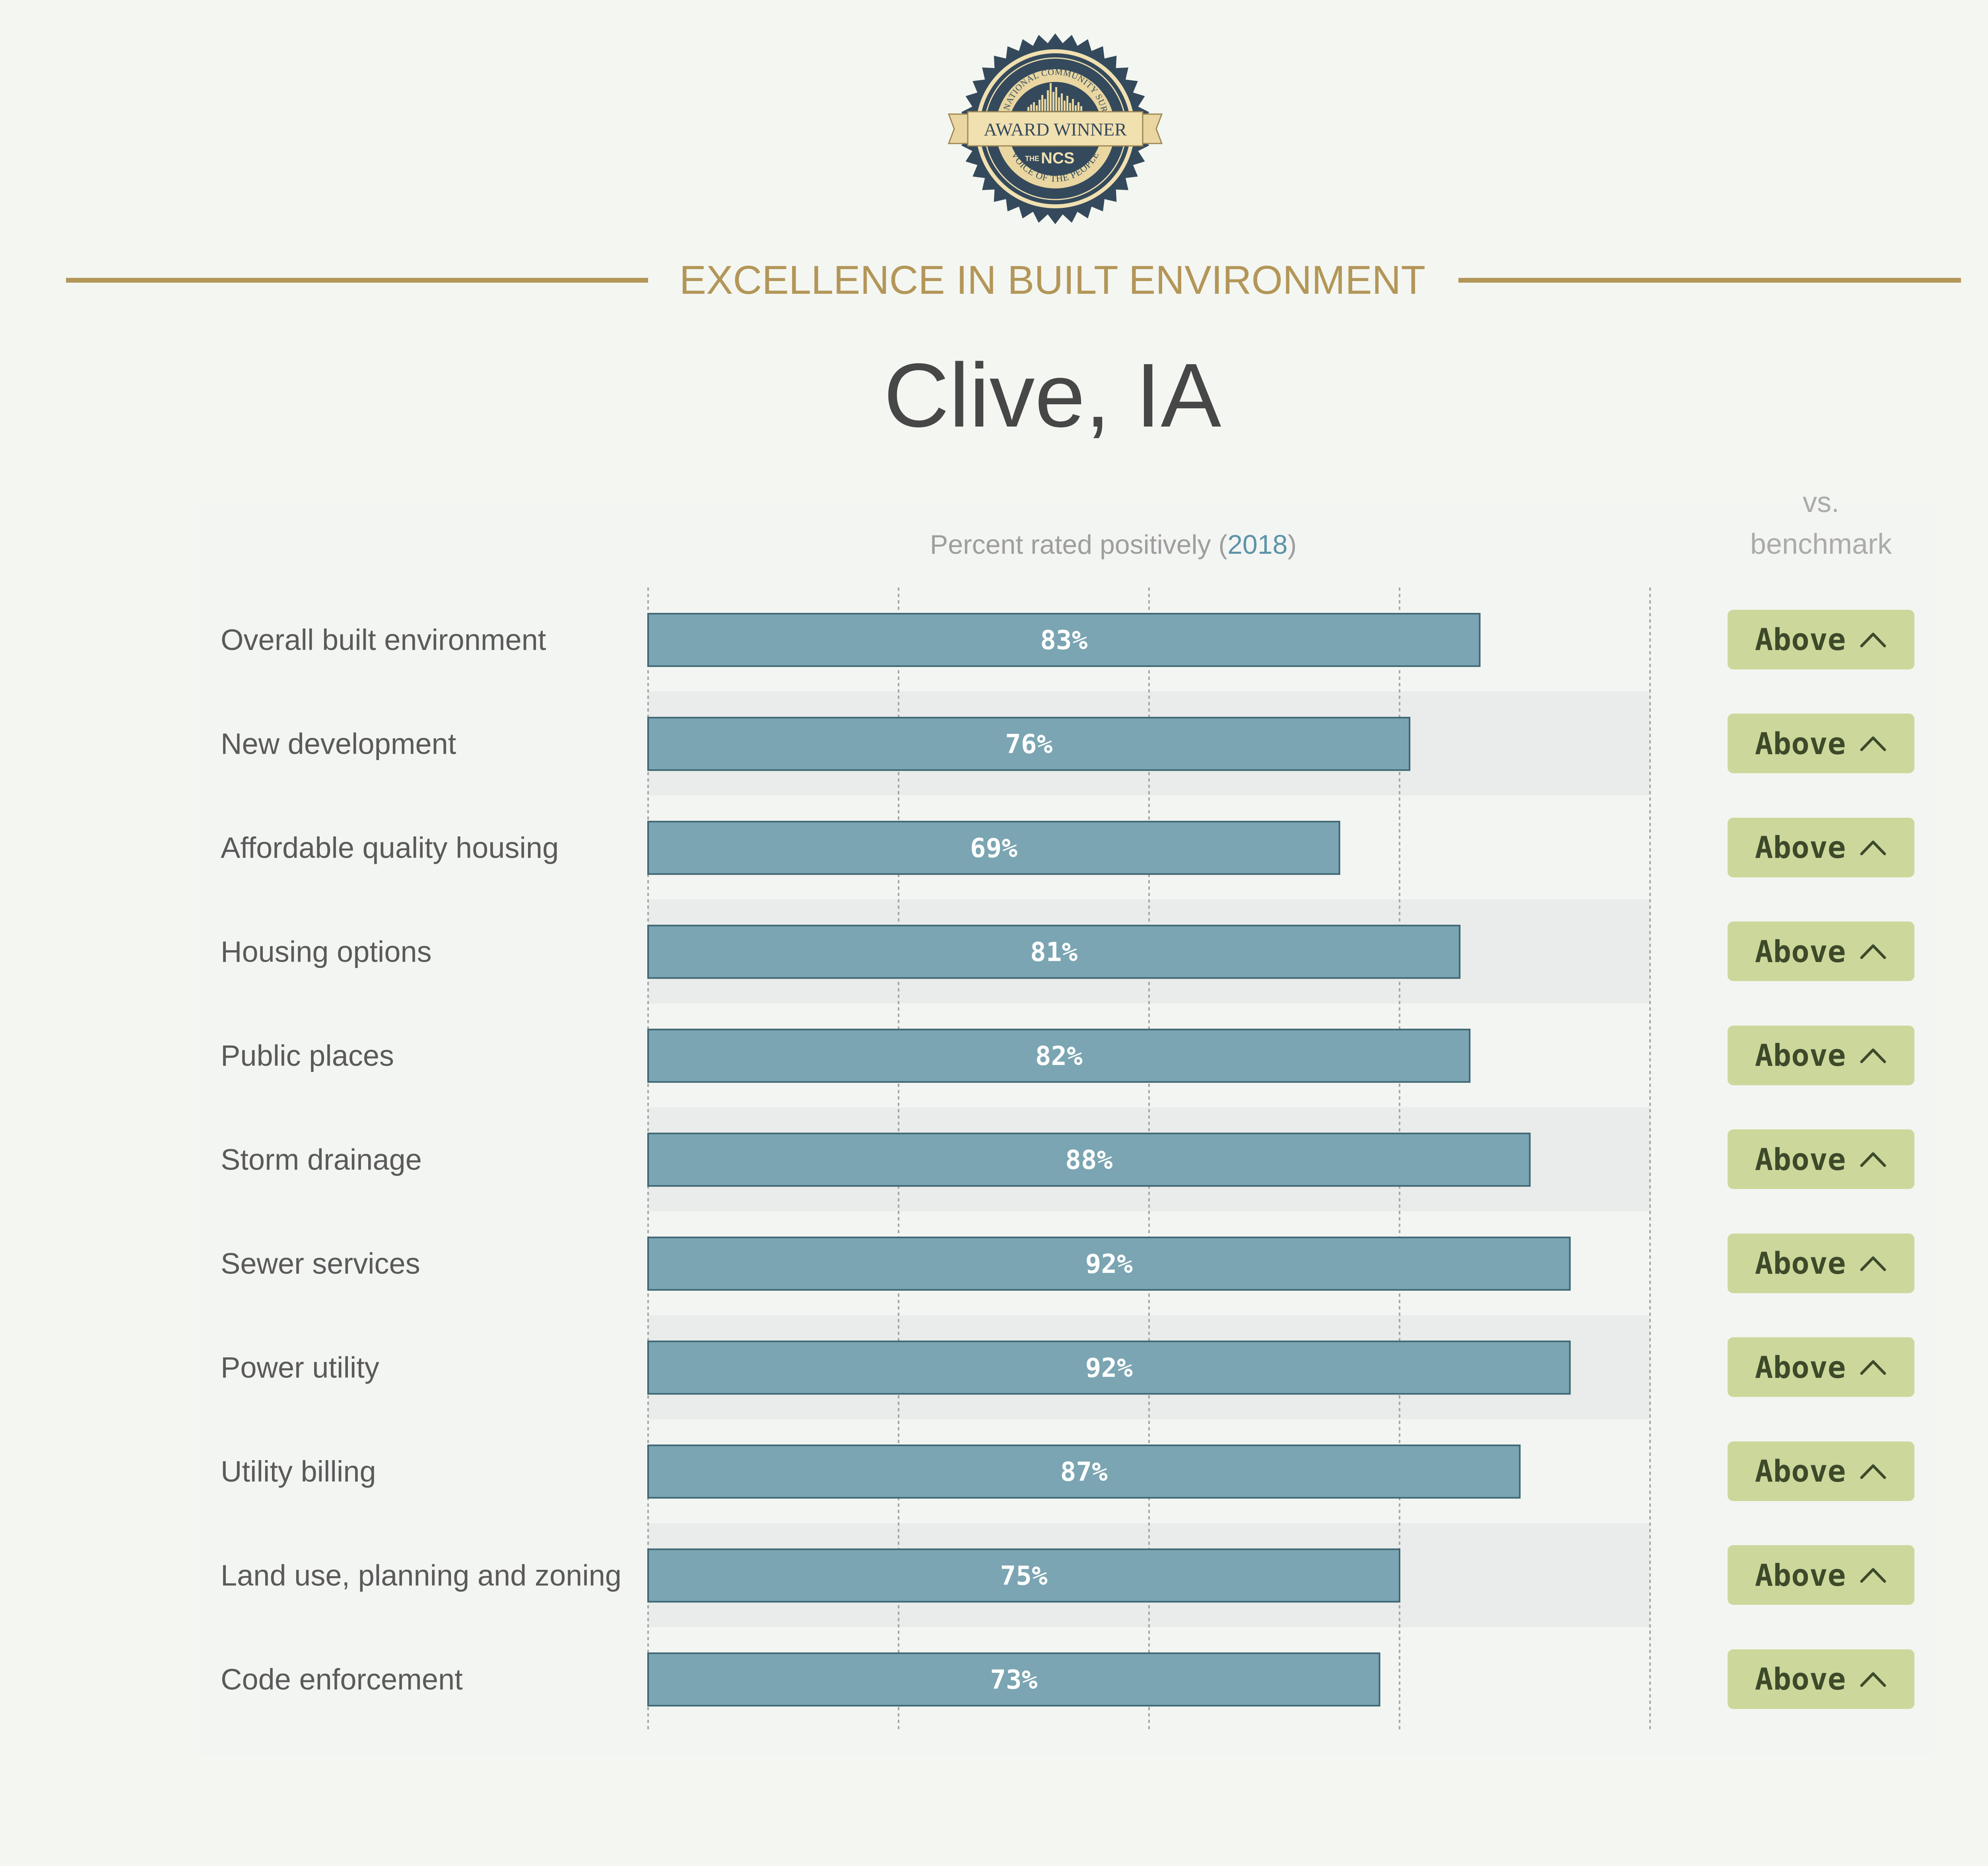  I want to click on category-label: Power utility, so click(300, 1367).